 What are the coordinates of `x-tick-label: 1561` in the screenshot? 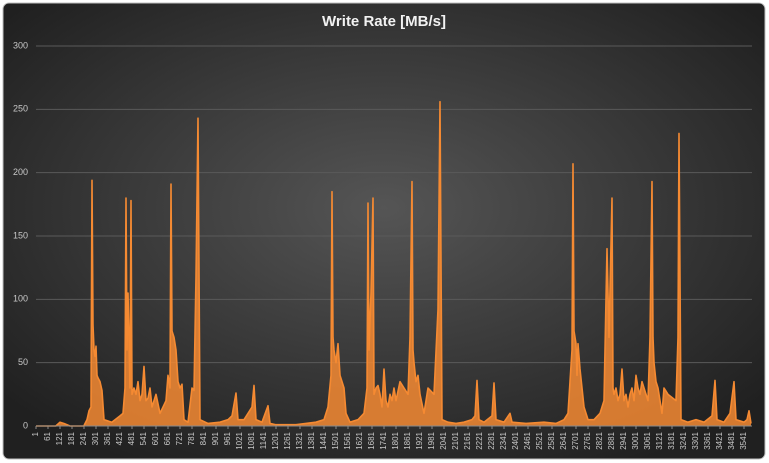 It's located at (347, 440).